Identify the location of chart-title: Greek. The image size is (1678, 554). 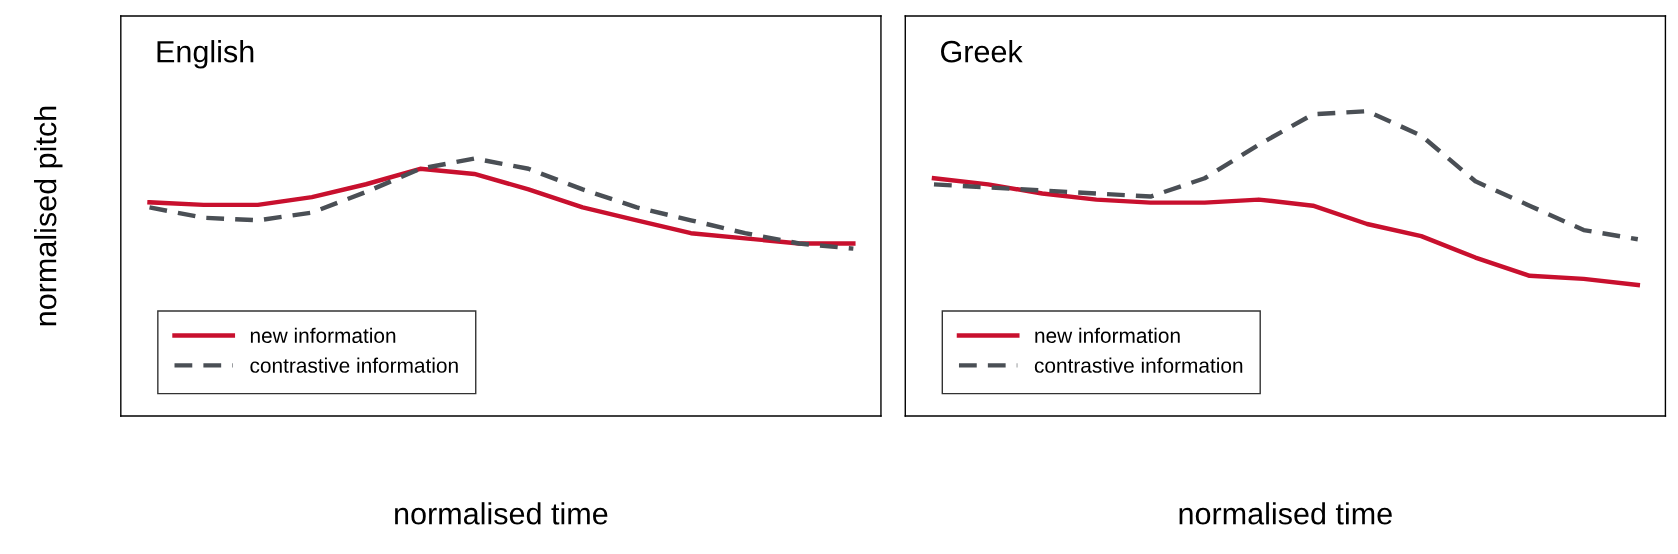
(982, 51).